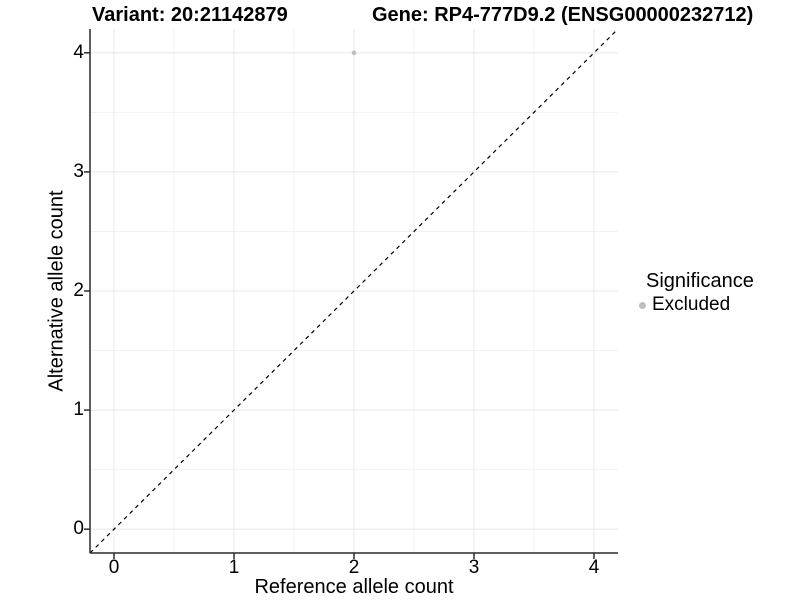 Image resolution: width=800 pixels, height=600 pixels. What do you see at coordinates (700, 281) in the screenshot?
I see `legend-title: Significance` at bounding box center [700, 281].